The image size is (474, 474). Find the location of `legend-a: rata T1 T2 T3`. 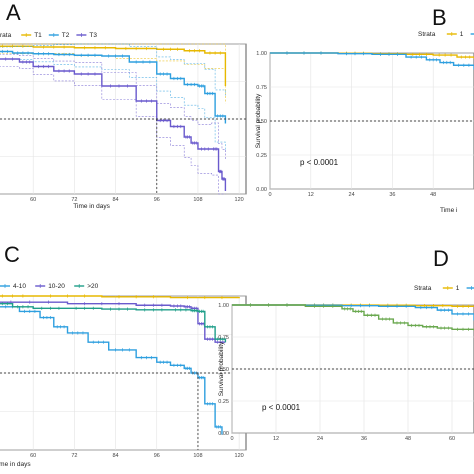

legend-a: rata T1 T2 T3 is located at coordinates (48, 35).